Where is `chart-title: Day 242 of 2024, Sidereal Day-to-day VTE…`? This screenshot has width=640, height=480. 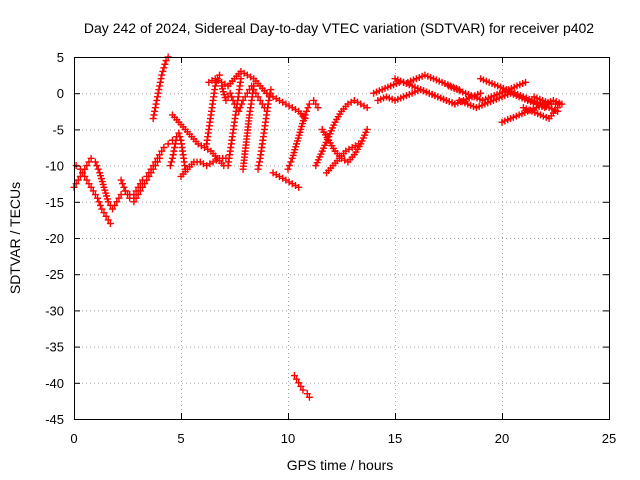
chart-title: Day 242 of 2024, Sidereal Day-to-day VTE… is located at coordinates (339, 28).